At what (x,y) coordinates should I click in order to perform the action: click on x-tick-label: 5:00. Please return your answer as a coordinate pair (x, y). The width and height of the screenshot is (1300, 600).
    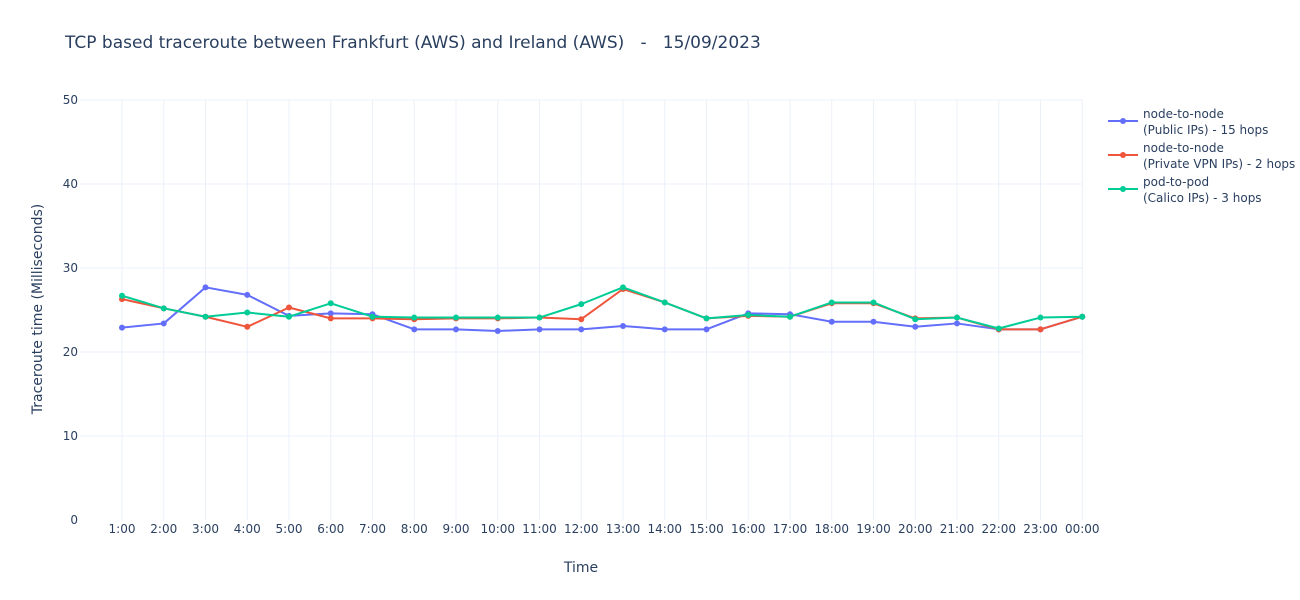
    Looking at the image, I should click on (289, 529).